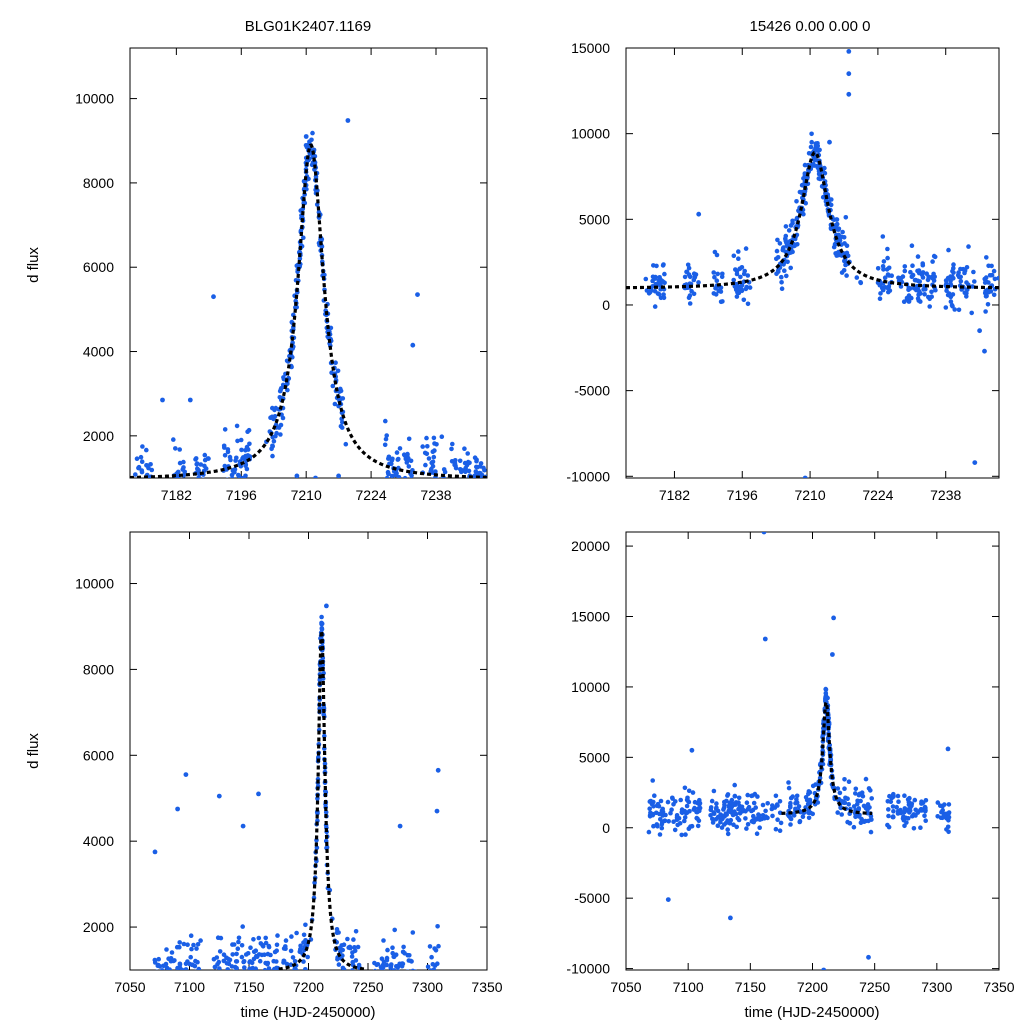  Describe the element at coordinates (998, 987) in the screenshot. I see `x-tick-label: 7350` at that location.